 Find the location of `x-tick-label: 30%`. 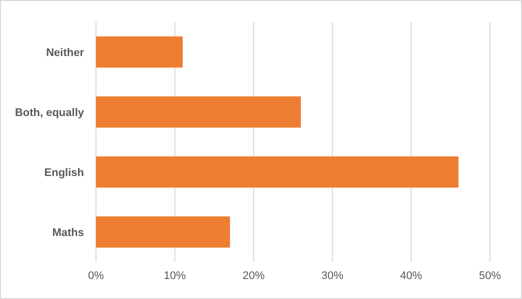

x-tick-label: 30% is located at coordinates (332, 276).